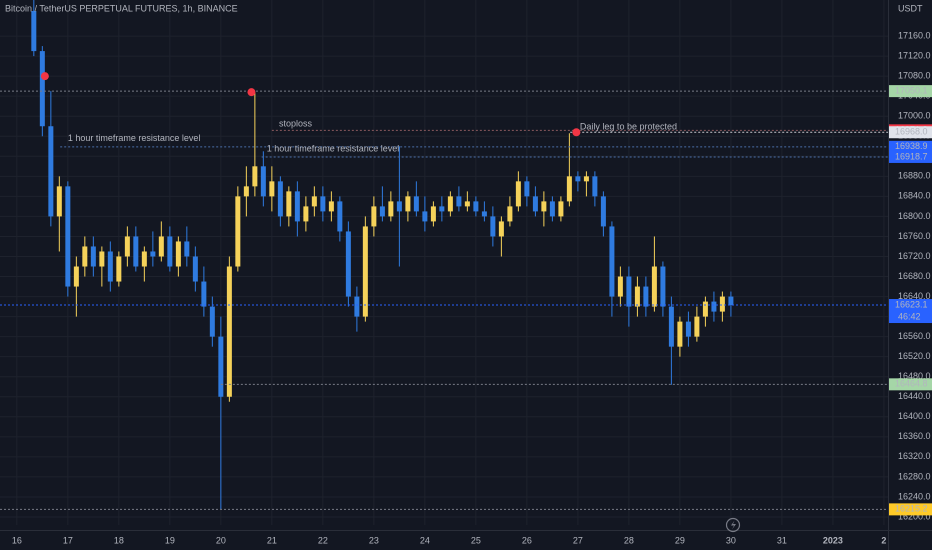 The width and height of the screenshot is (932, 550). I want to click on y-tick-label: 16800.0, so click(914, 216).